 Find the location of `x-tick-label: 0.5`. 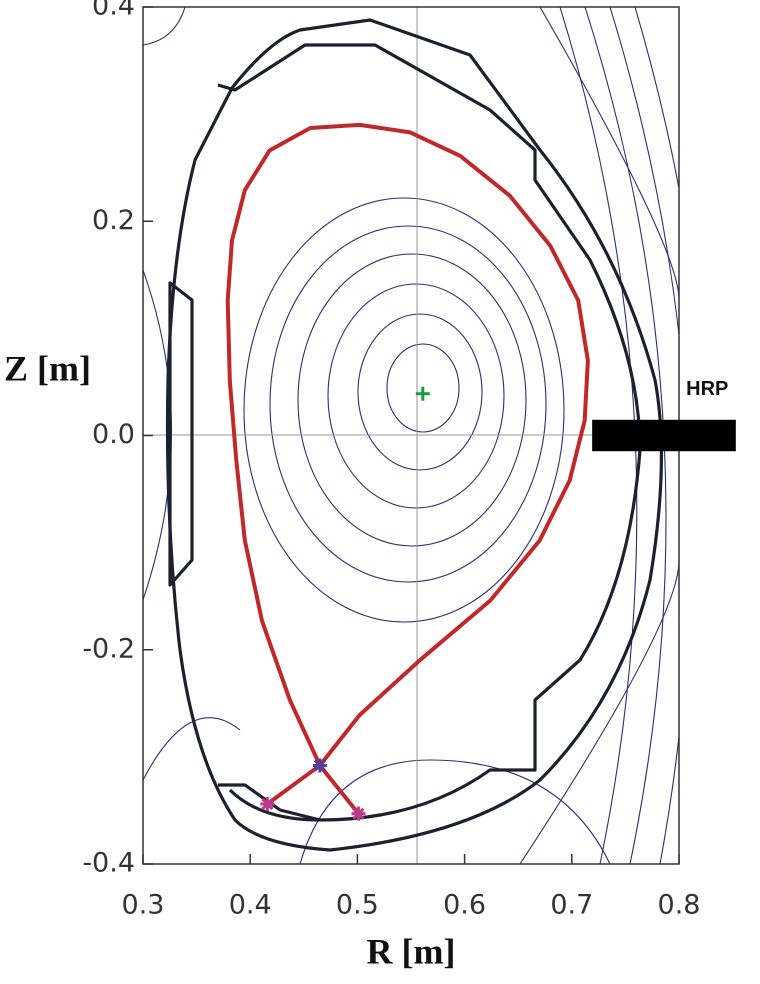

x-tick-label: 0.5 is located at coordinates (357, 905).